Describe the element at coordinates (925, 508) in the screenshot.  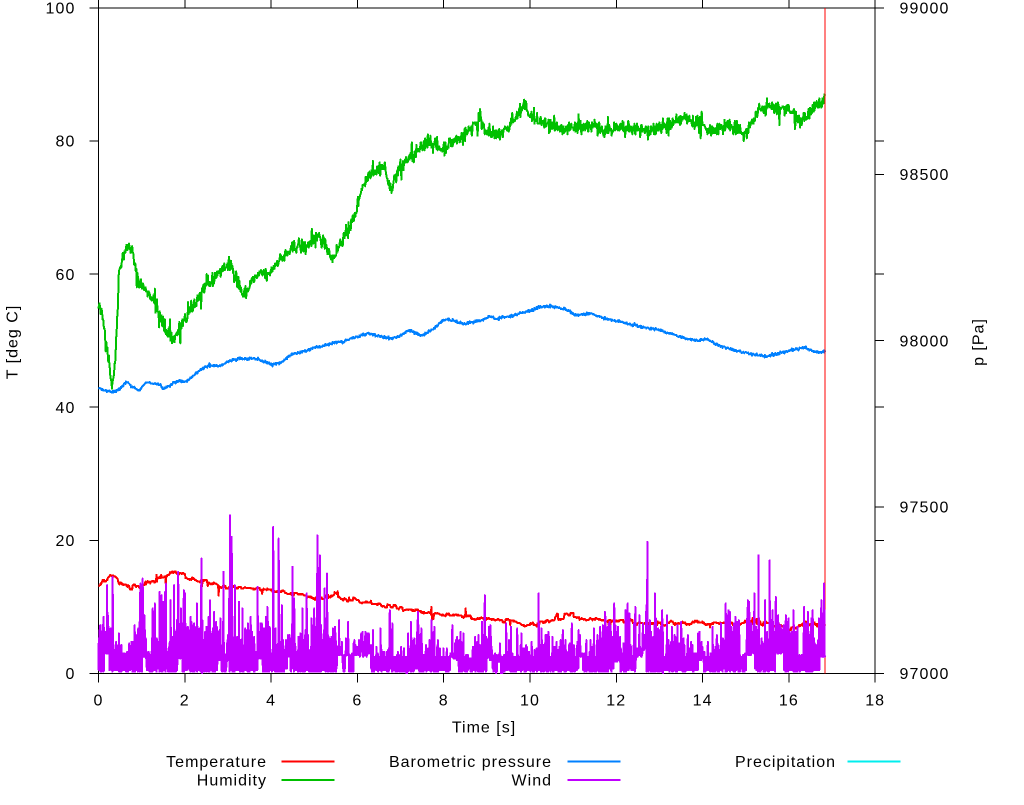
I see `svg-text: 97500` at that location.